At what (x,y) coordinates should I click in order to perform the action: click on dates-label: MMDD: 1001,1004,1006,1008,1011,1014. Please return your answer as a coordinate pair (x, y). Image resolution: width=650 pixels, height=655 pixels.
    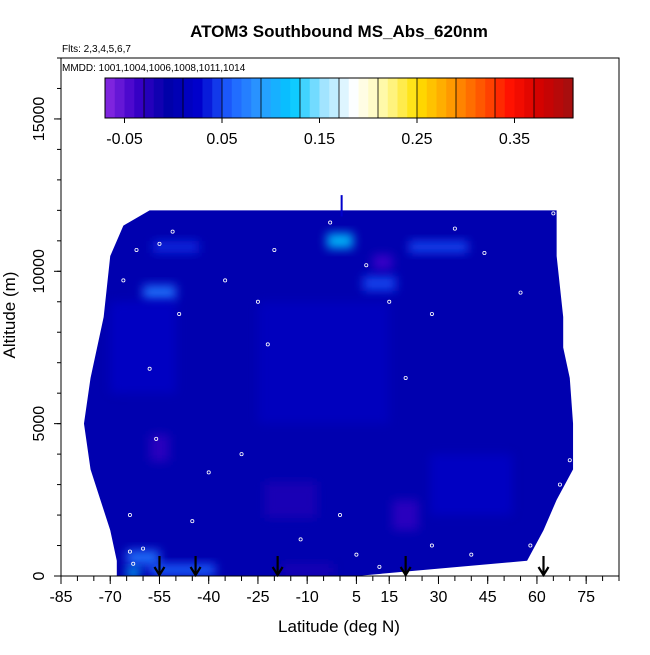
    Looking at the image, I should click on (154, 68).